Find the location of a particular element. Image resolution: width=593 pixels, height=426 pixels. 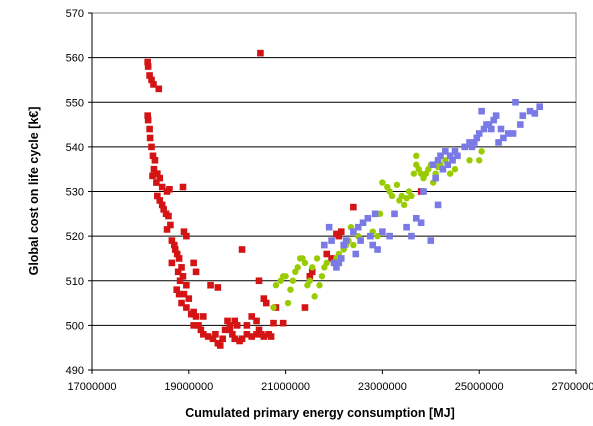

y-tick-labels: 490 500 510 520 530 540 550 560 570 is located at coordinates (75, 192).